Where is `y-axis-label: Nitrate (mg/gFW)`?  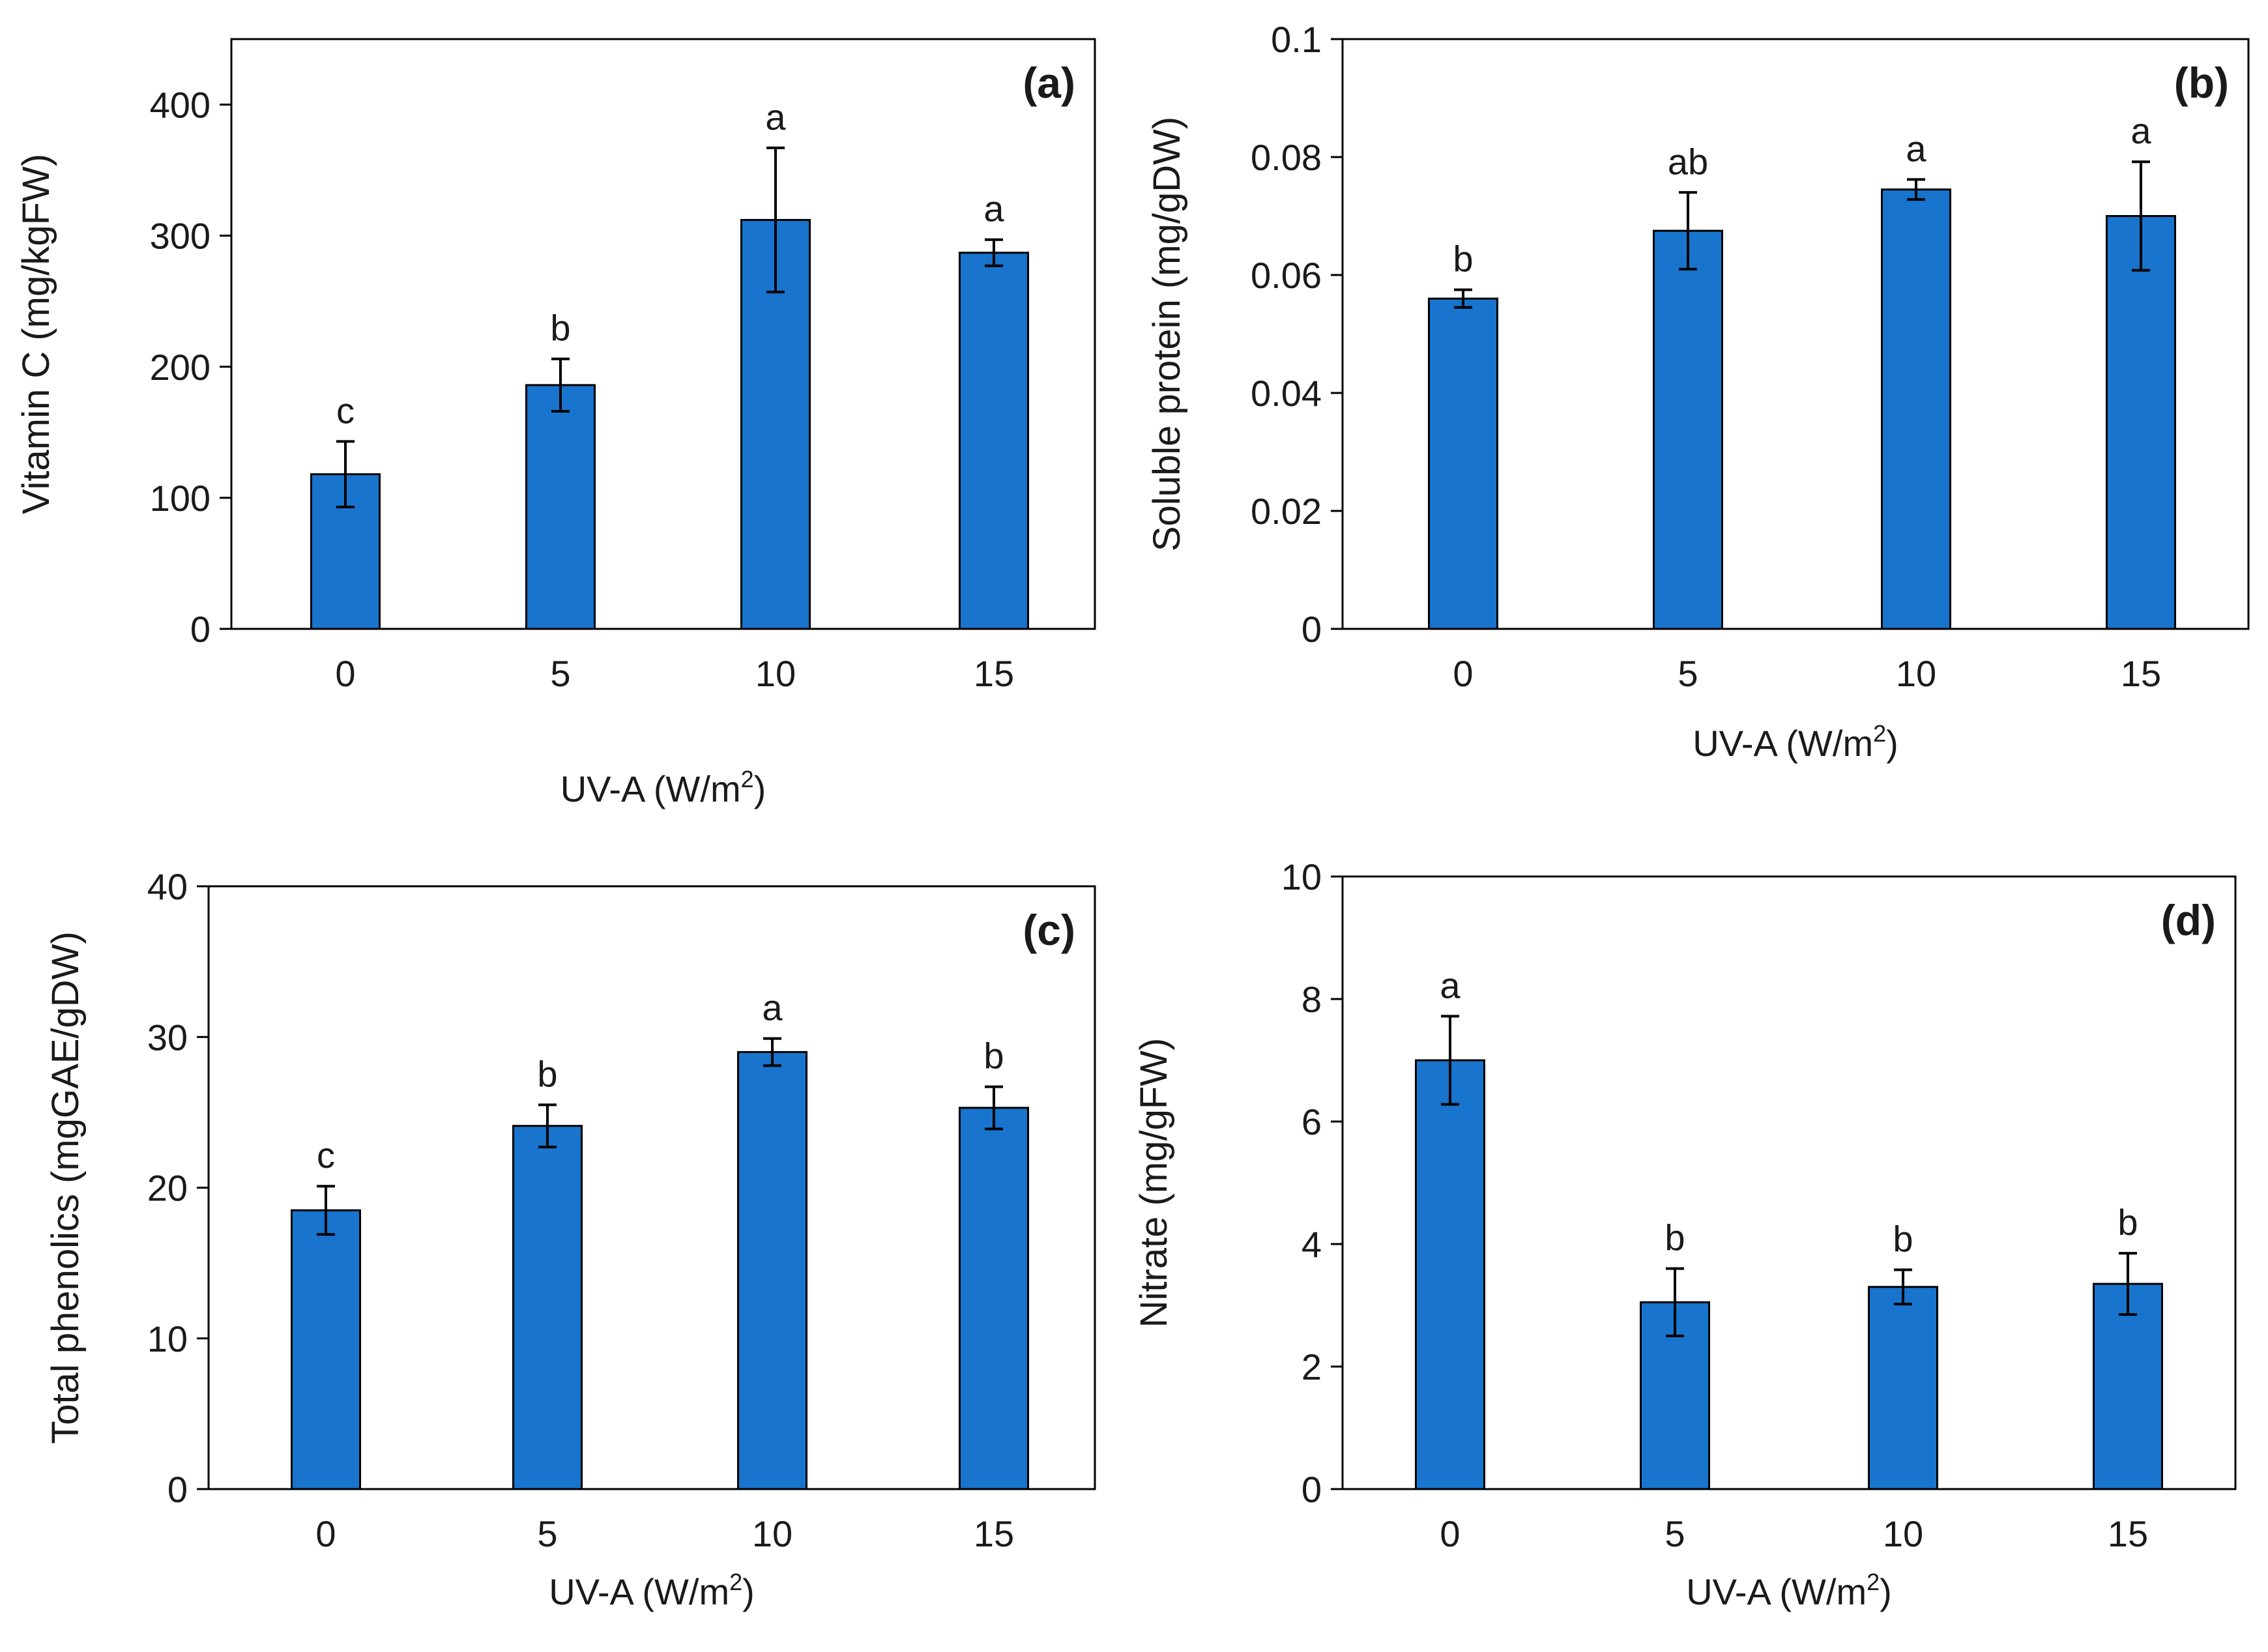
y-axis-label: Nitrate (mg/gFW) is located at coordinates (1154, 1183).